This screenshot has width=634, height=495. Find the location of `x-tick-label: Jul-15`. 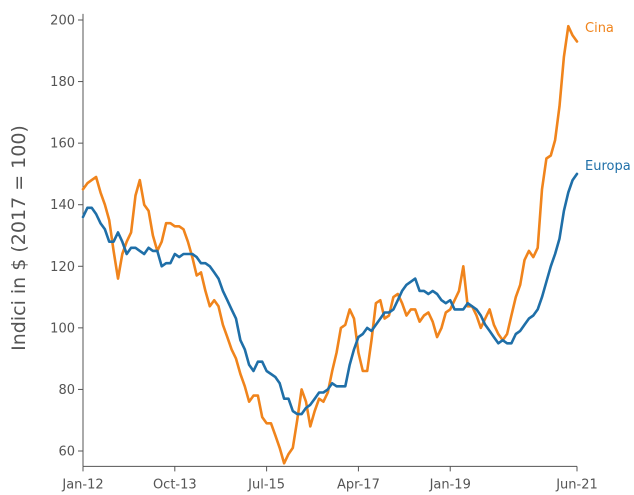

x-tick-label: Jul-15 is located at coordinates (266, 484).